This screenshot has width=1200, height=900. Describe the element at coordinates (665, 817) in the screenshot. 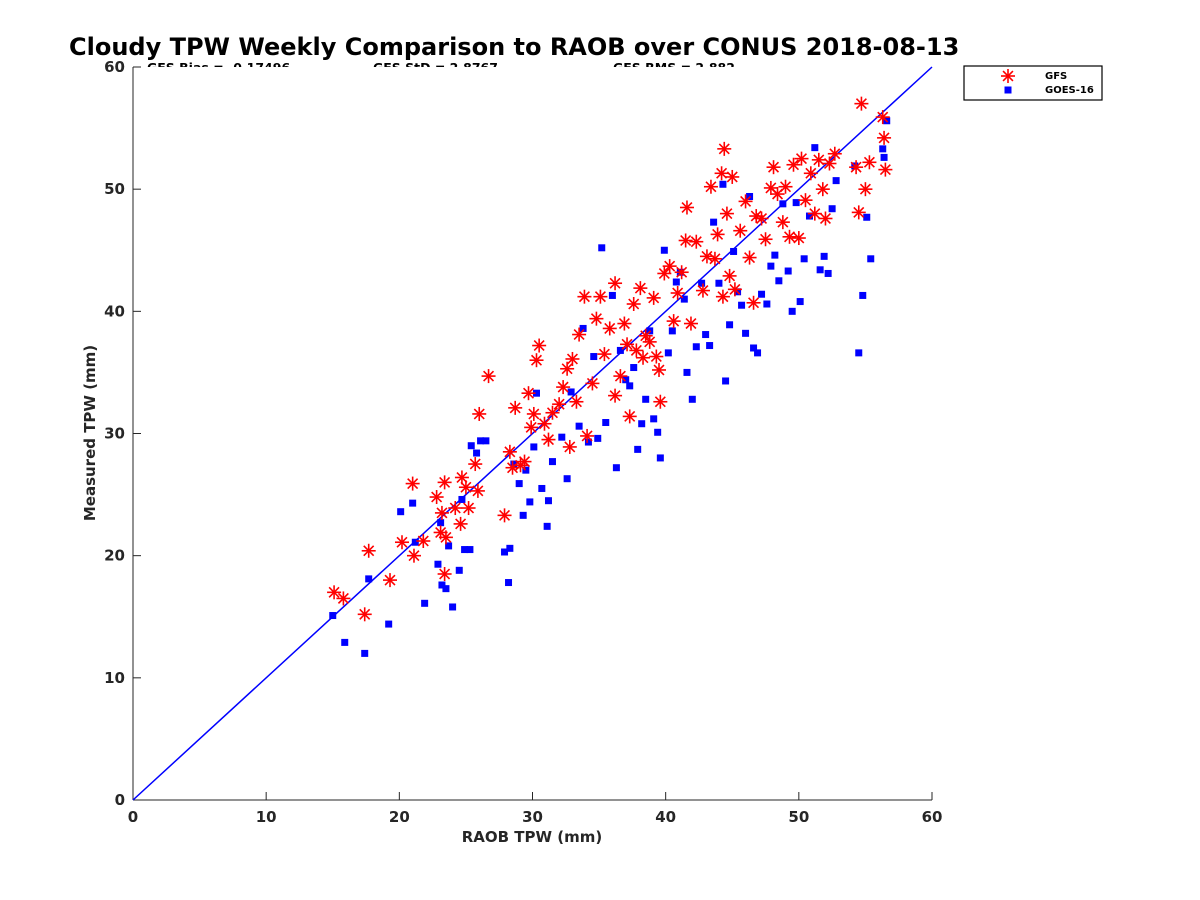

I see `x-tick-label: 40` at that location.